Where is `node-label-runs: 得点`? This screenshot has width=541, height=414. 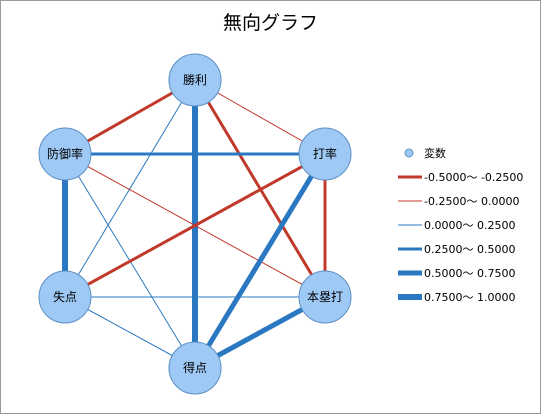
node-label-runs: 得点 is located at coordinates (195, 367).